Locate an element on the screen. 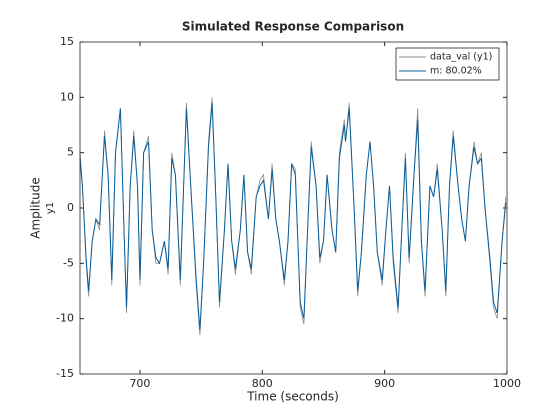 This screenshot has height=420, width=560. x-tick-label: 900 is located at coordinates (384, 383).